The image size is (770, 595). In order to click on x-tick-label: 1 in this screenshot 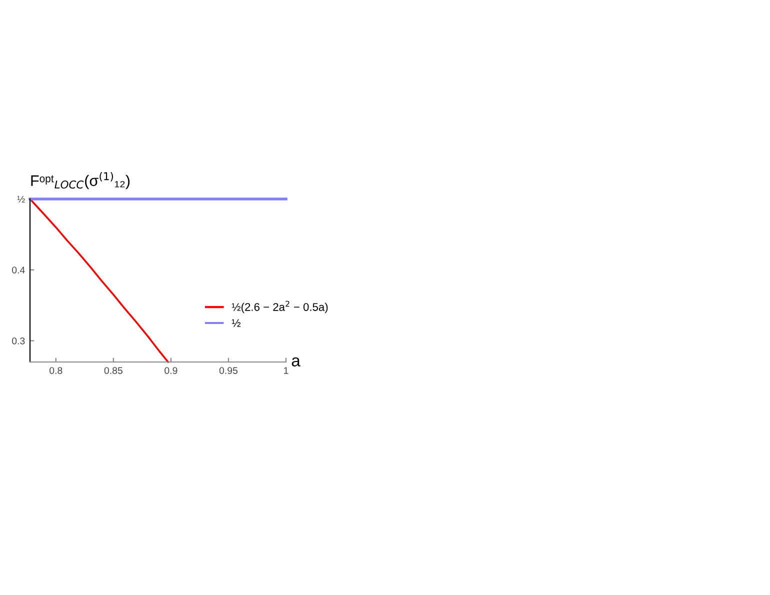, I will do `click(286, 370)`.